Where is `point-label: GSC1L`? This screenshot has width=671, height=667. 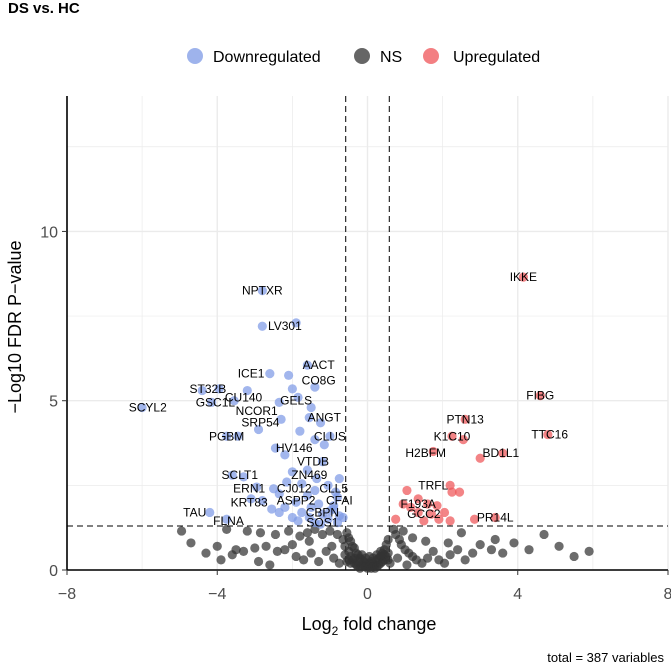
point-label: GSC1L is located at coordinates (216, 402).